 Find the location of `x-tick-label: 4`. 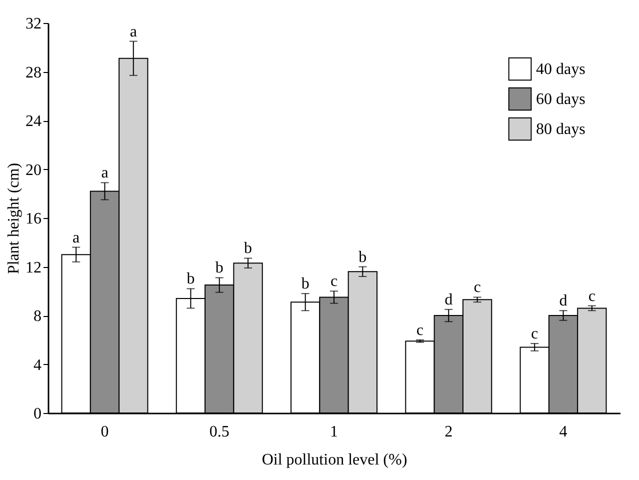

x-tick-label: 4 is located at coordinates (563, 432).